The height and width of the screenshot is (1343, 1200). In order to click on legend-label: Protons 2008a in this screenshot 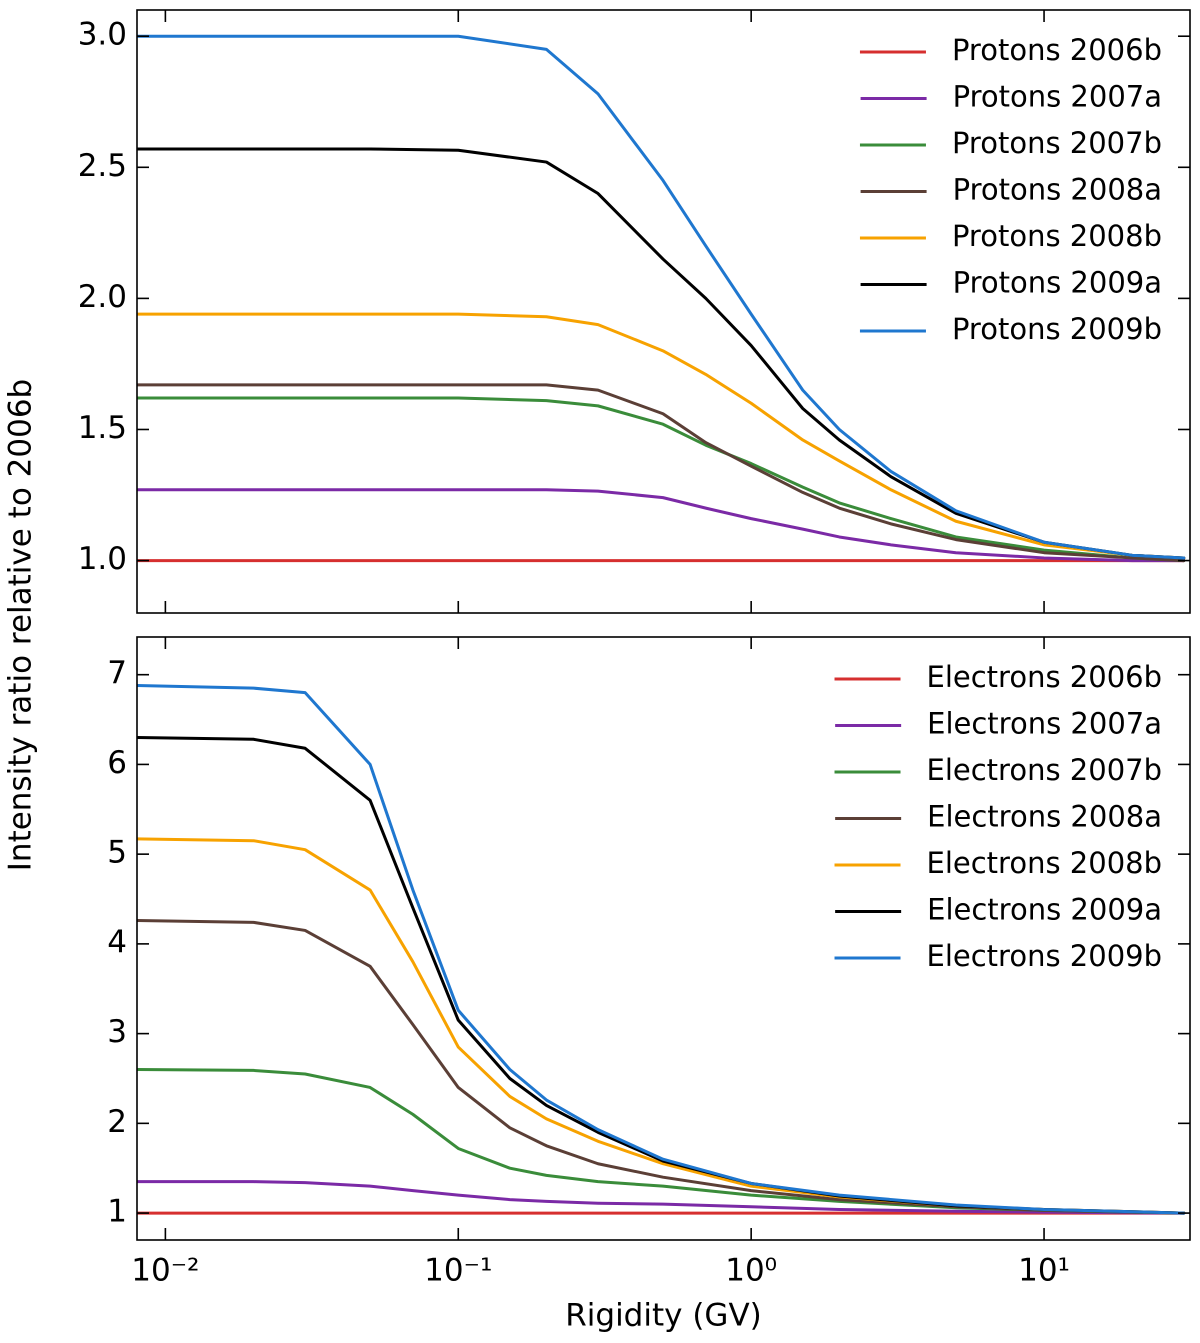, I will do `click(1057, 190)`.